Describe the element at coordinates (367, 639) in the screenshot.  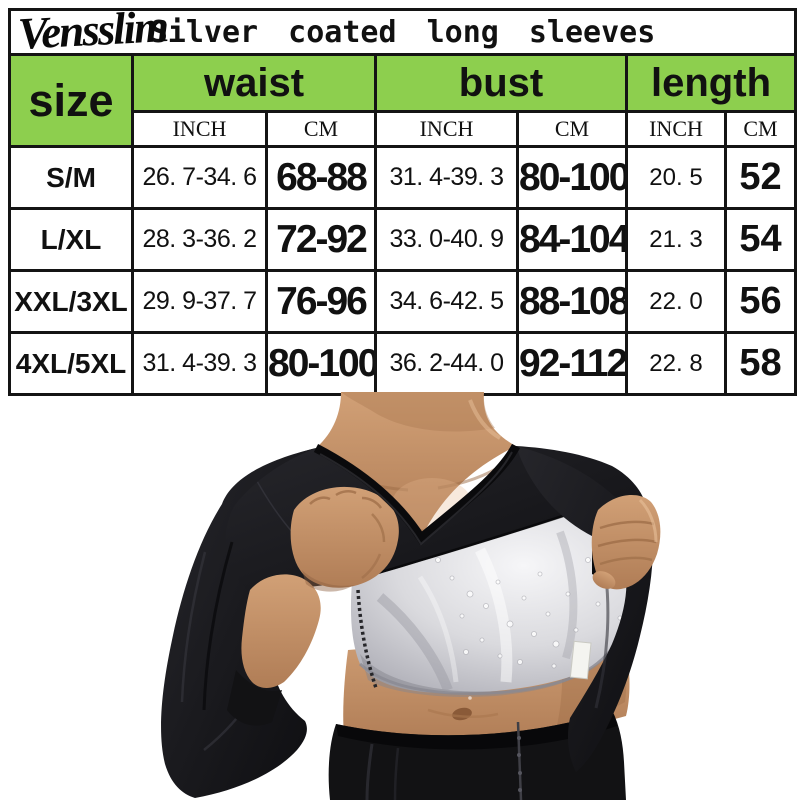
I see `seam-stitching` at that location.